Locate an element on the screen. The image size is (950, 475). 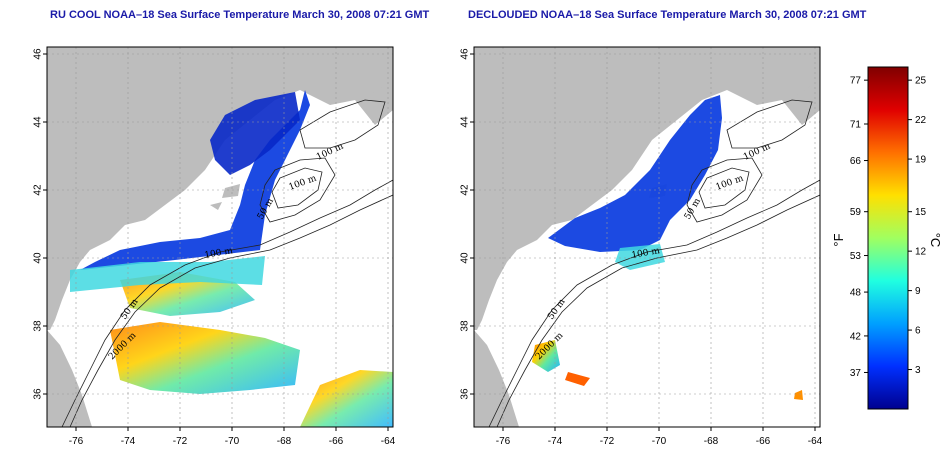
fahrenheit-tick-label: 77 is located at coordinates (856, 81).